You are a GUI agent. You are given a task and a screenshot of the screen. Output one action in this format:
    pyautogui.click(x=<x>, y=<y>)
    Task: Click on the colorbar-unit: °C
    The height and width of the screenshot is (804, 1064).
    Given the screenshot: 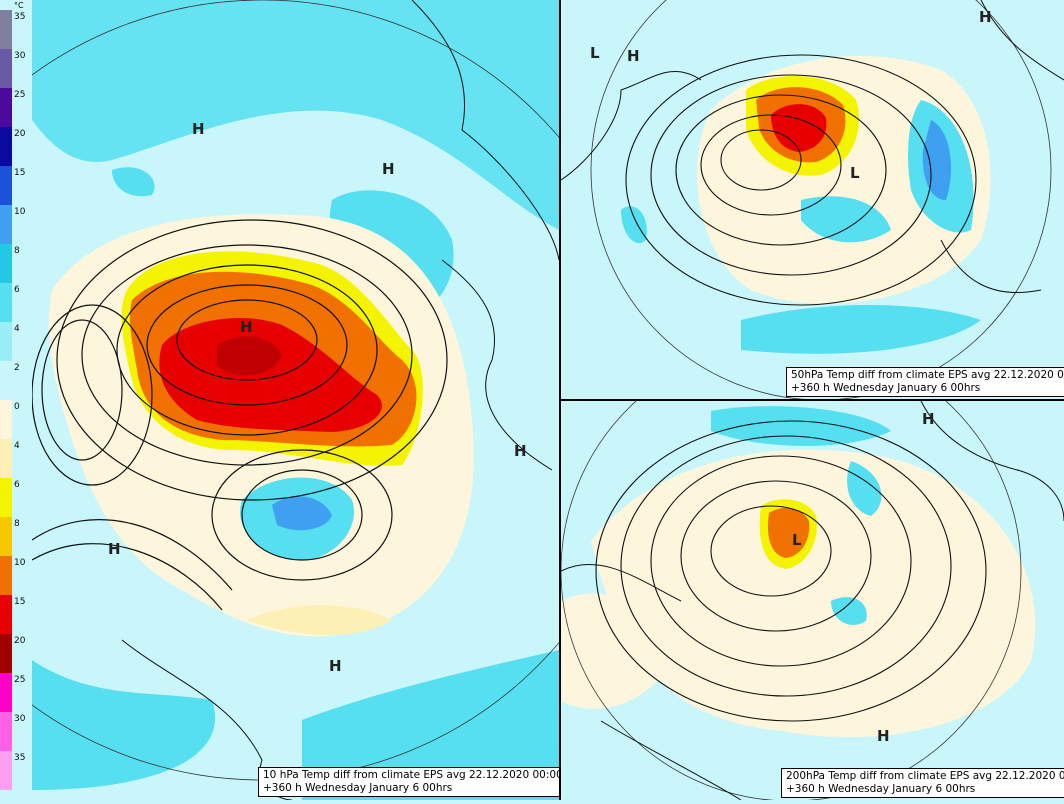 What is the action you would take?
    pyautogui.click(x=19, y=5)
    